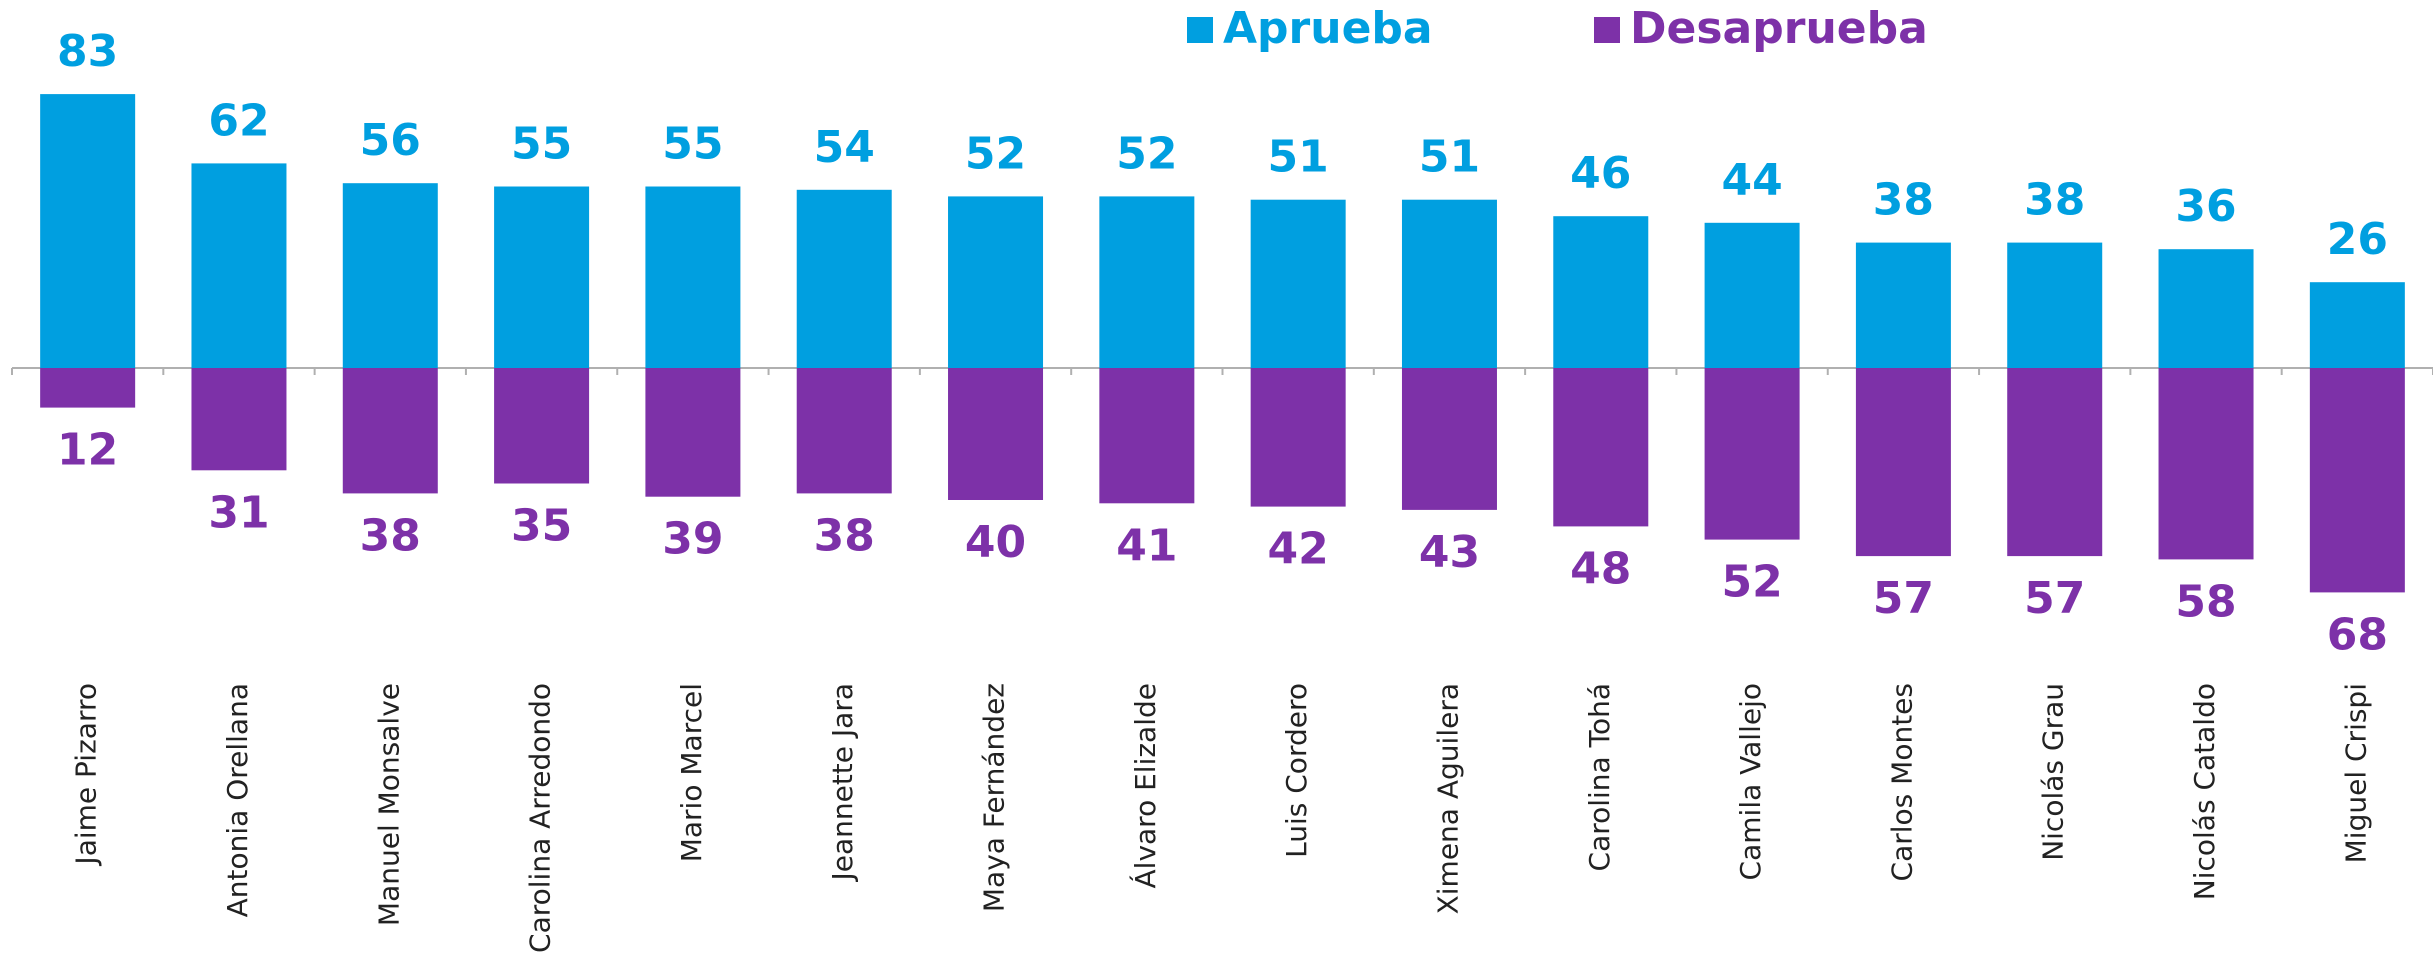 This screenshot has height=970, width=2433. What do you see at coordinates (1901, 782) in the screenshot?
I see `x-tick-label: Carlos Montes` at bounding box center [1901, 782].